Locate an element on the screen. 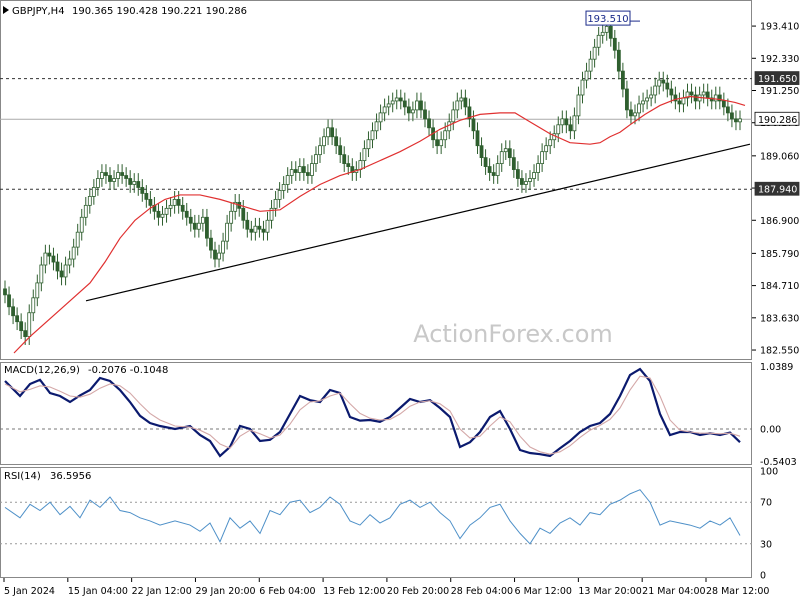 This screenshot has width=800, height=604. level-label: 190.286 is located at coordinates (777, 120).